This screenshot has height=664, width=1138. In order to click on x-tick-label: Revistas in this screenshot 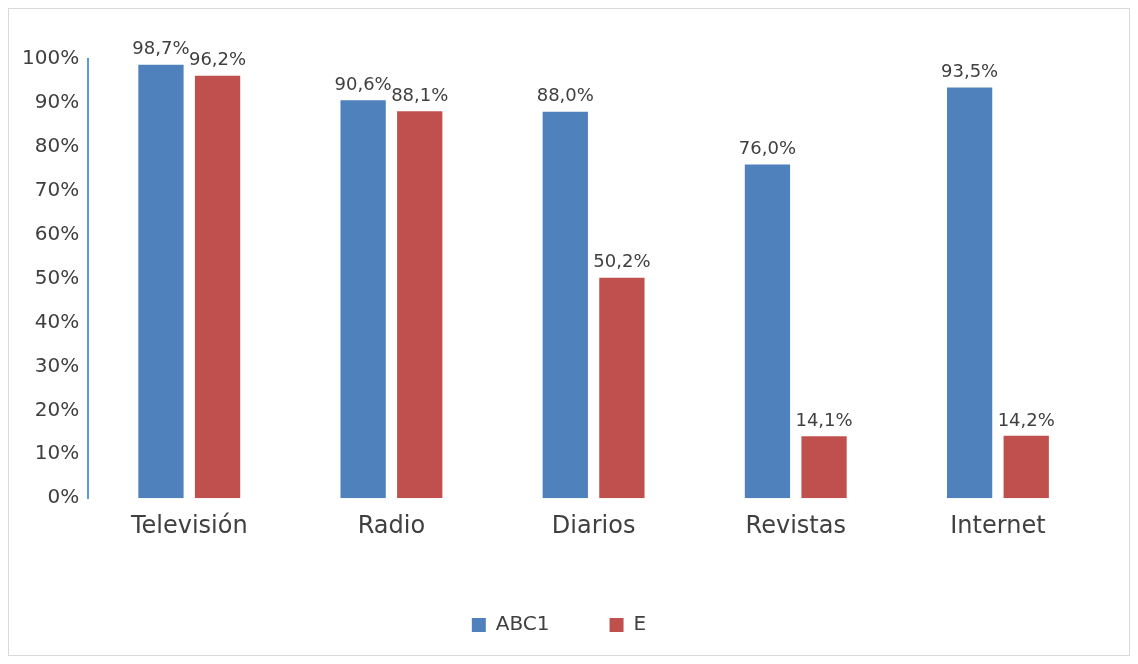, I will do `click(795, 524)`.